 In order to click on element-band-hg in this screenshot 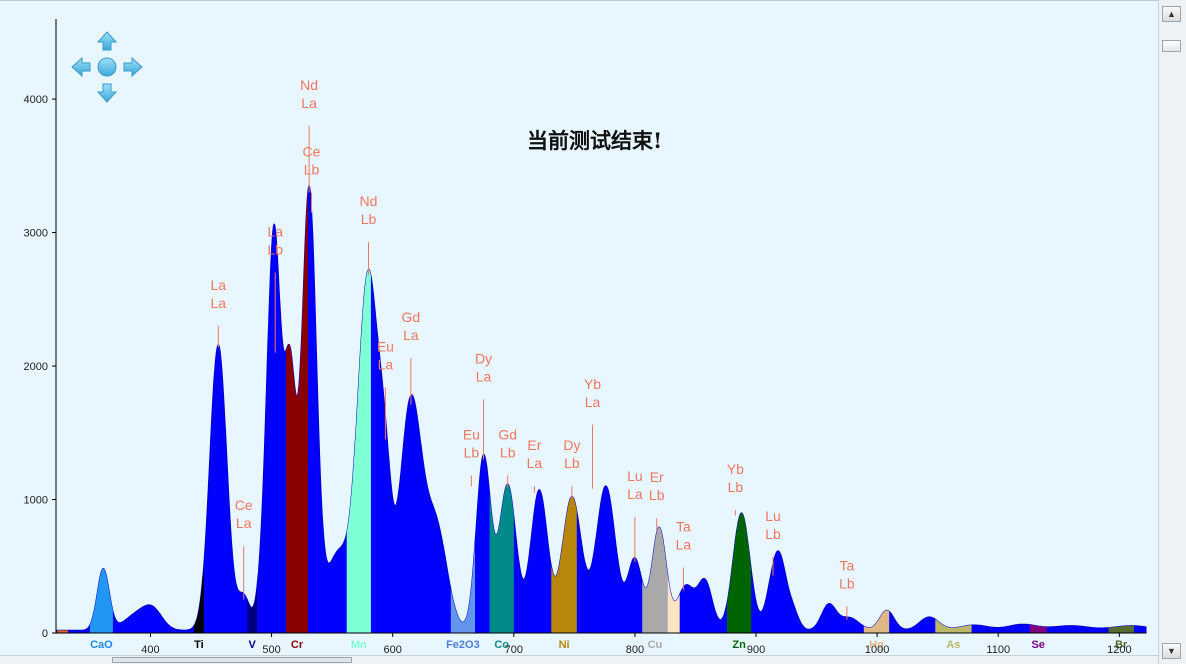, I will do `click(876, 621)`.